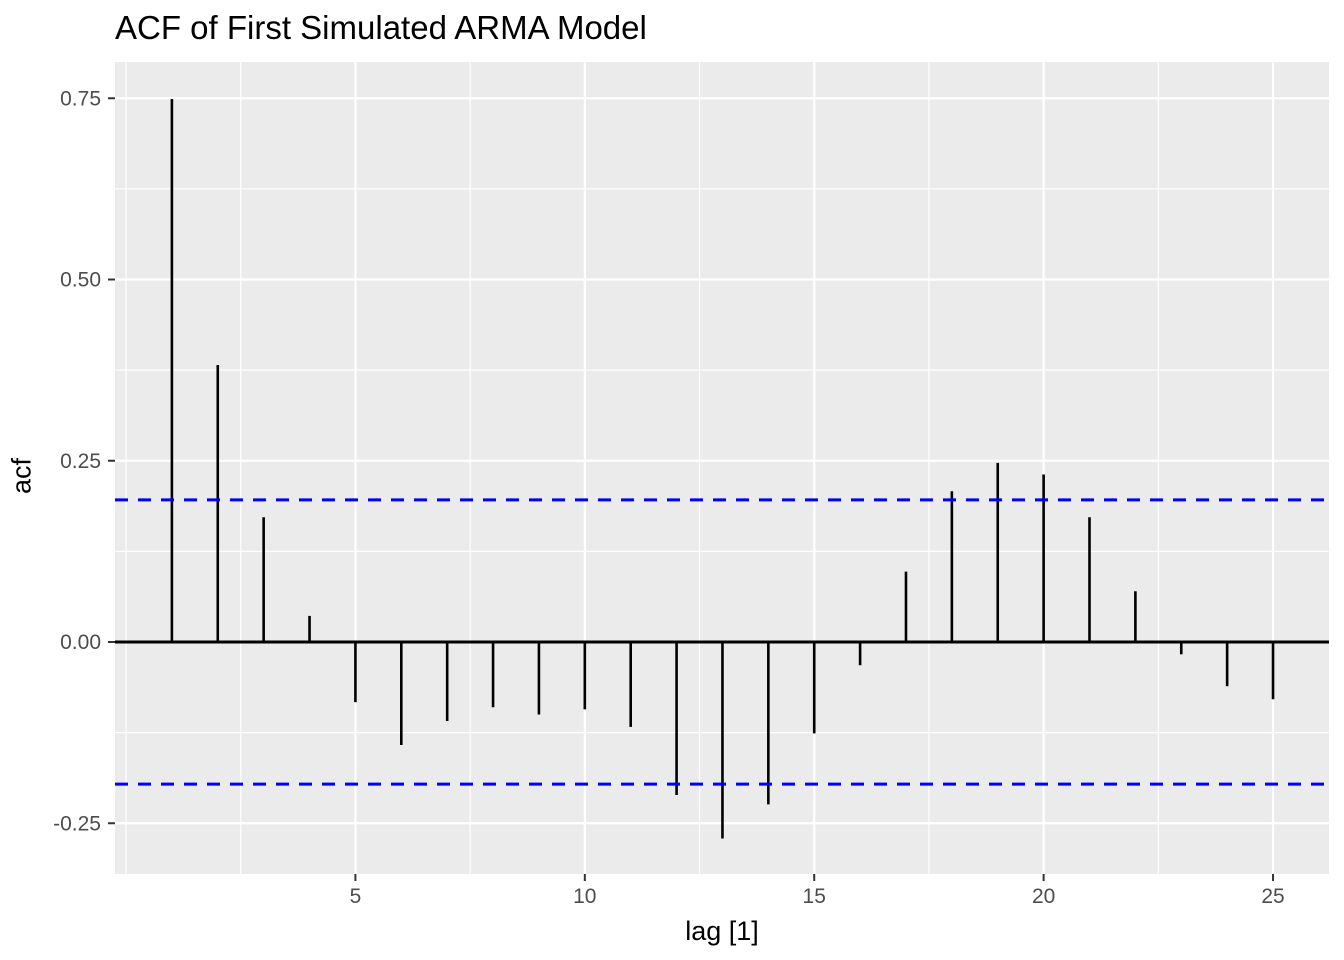 This screenshot has height=960, width=1344. I want to click on y-tick-label-0.75: 0.75, so click(80, 98).